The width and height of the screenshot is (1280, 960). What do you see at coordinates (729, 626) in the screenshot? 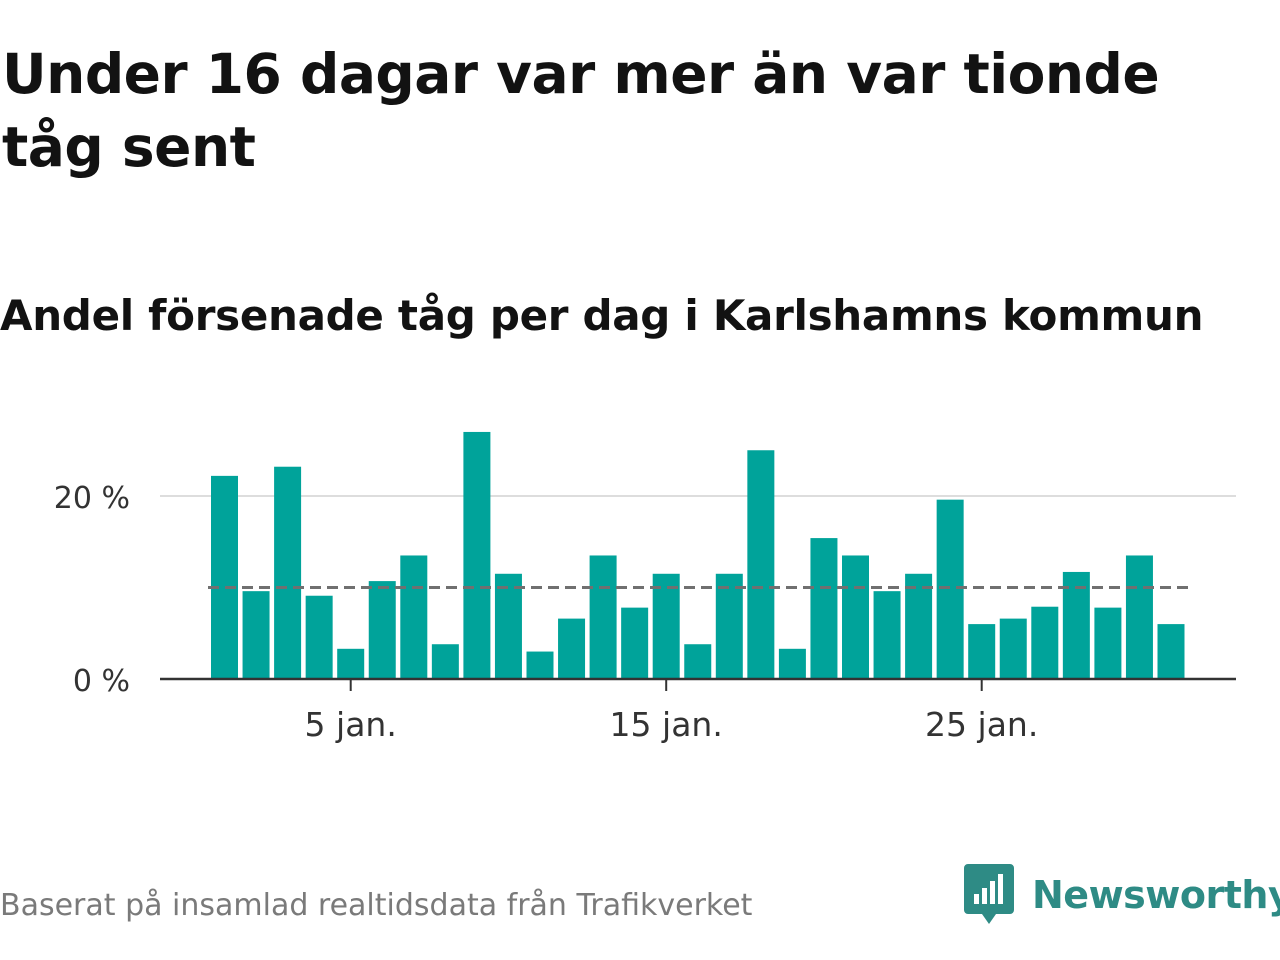
I see `bar: 17 jan.: 11.5 %` at bounding box center [729, 626].